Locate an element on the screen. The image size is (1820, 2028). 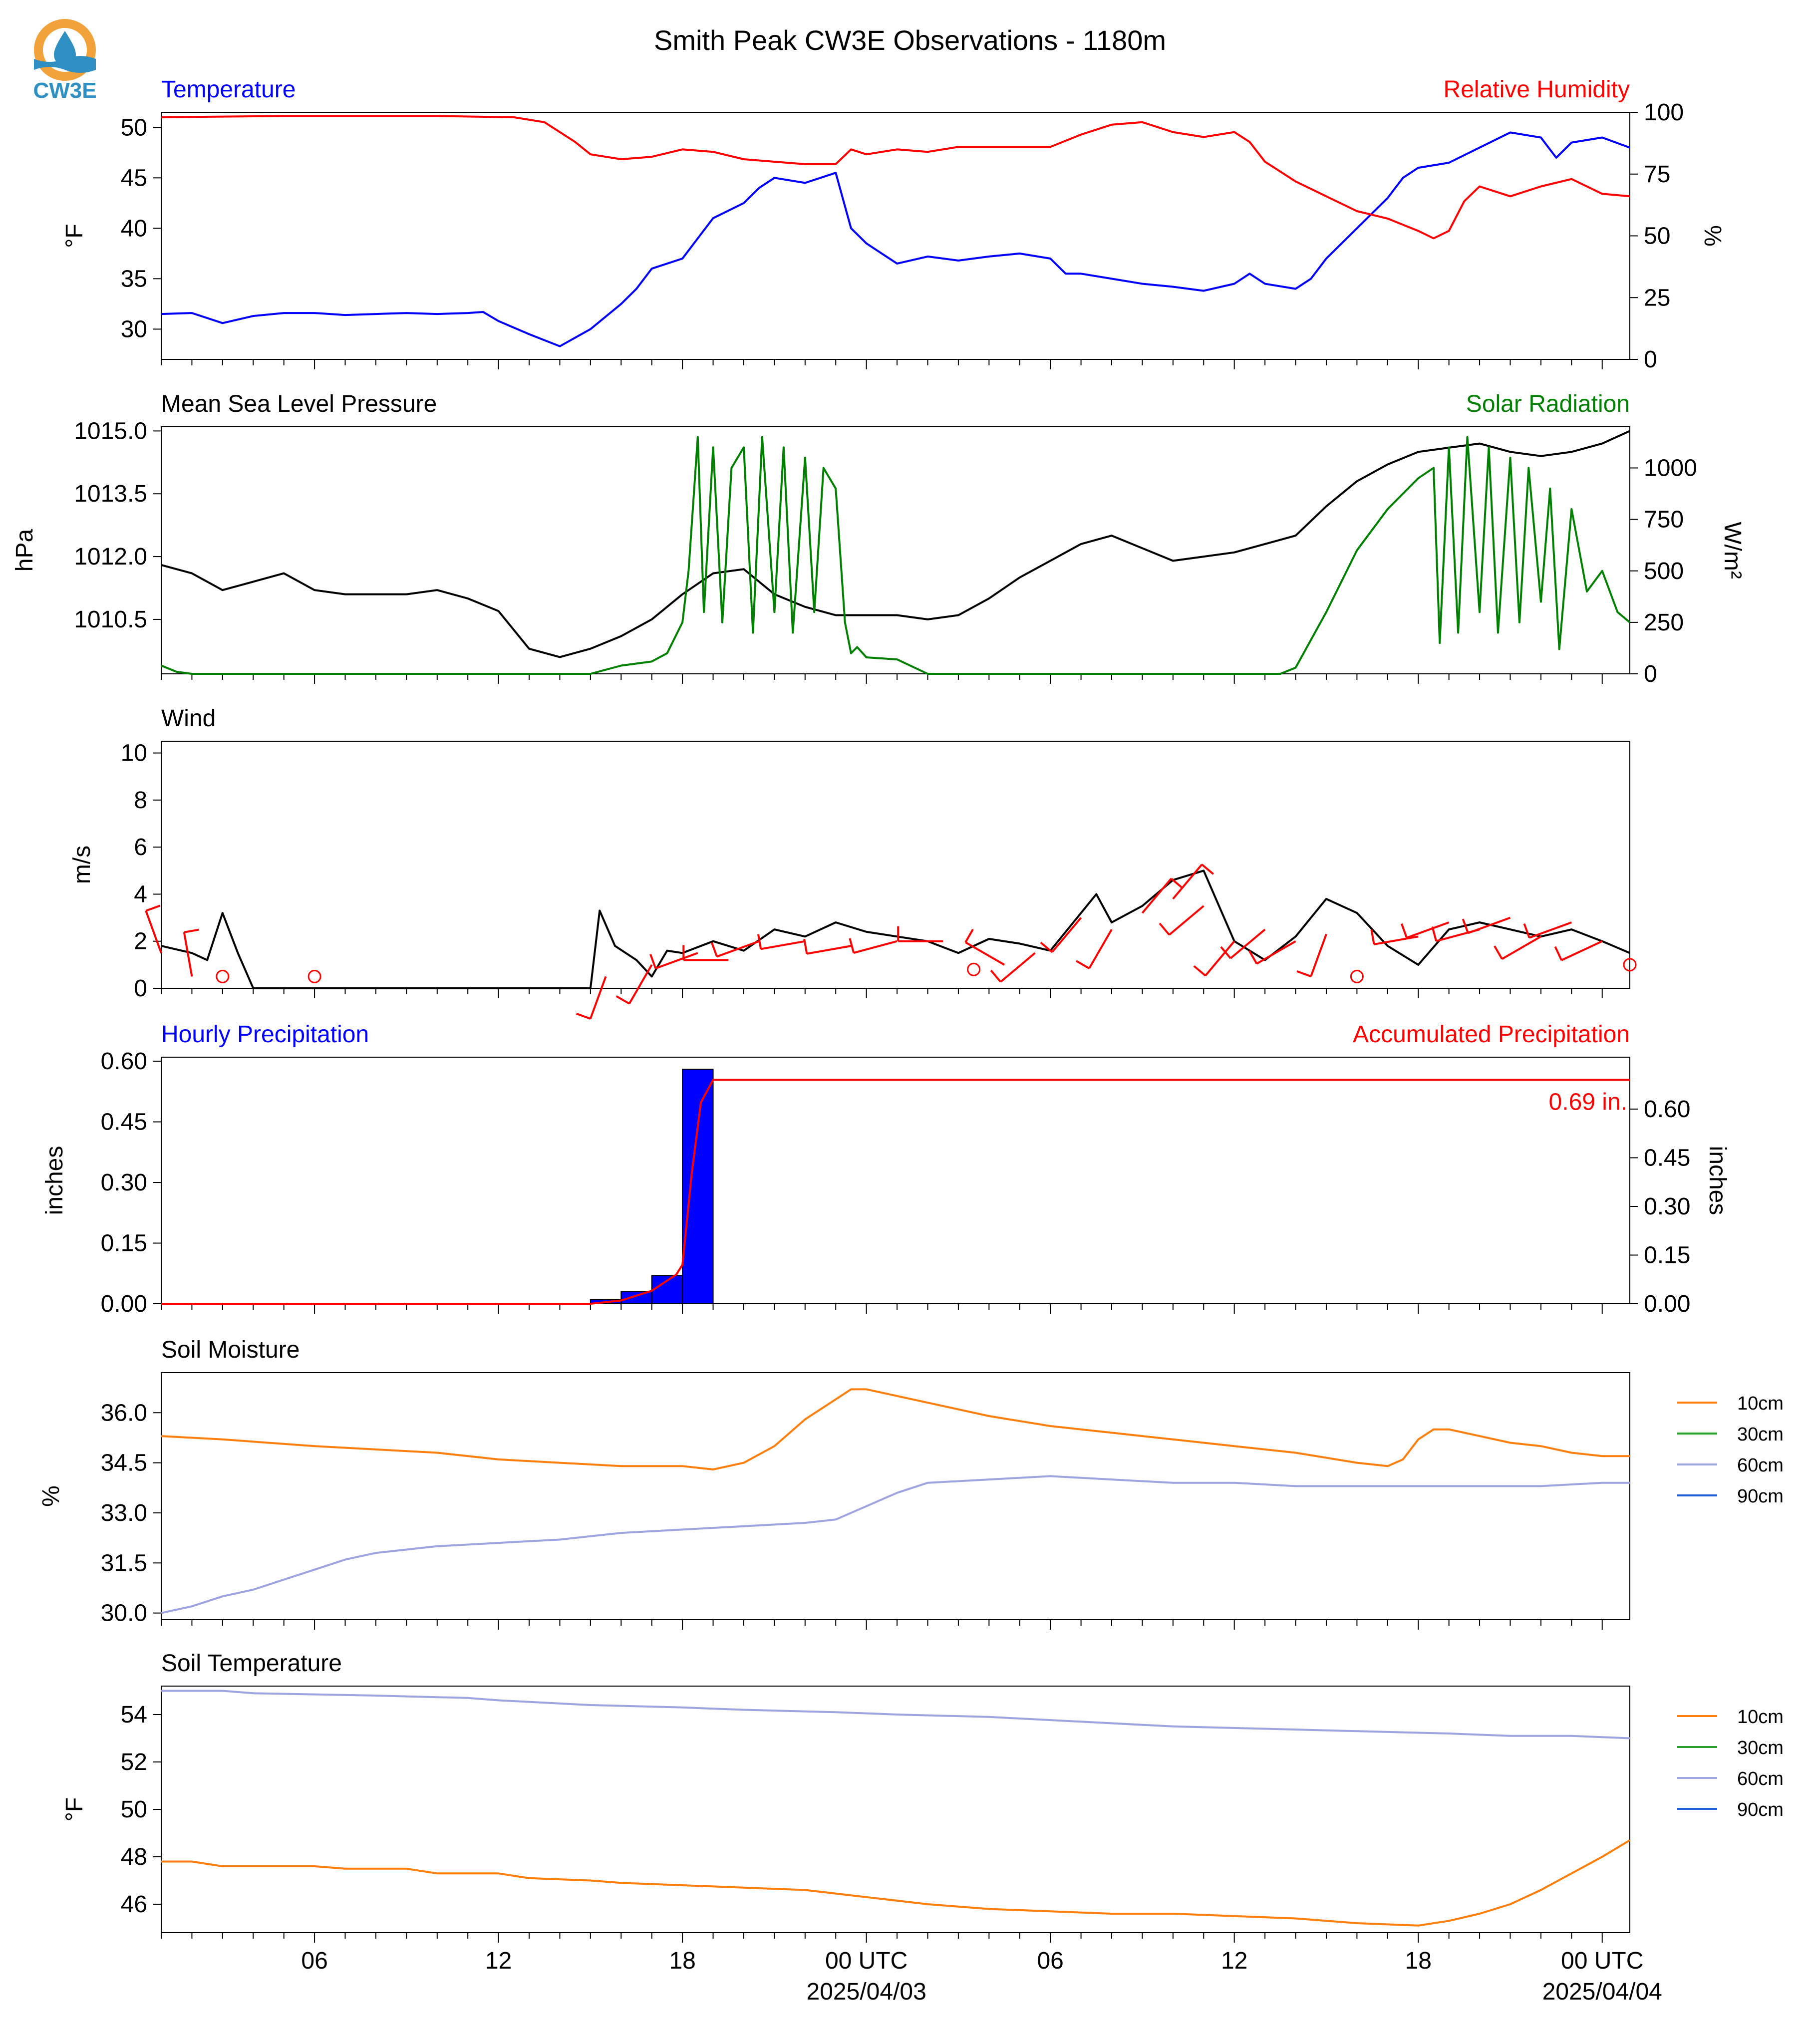
legend-label: 90cm is located at coordinates (1760, 1809).